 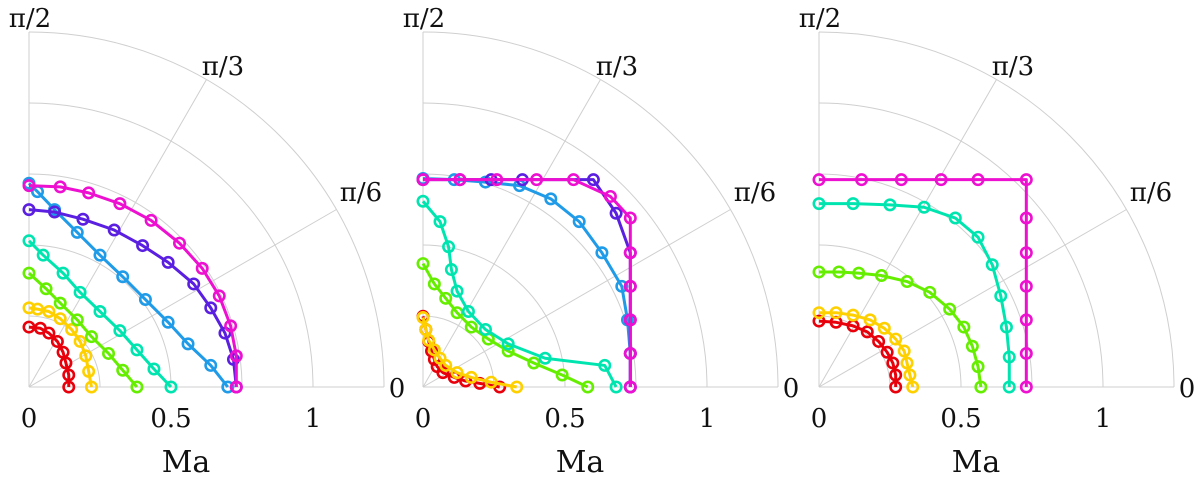 What do you see at coordinates (397, 389) in the screenshot?
I see `angle-tick-label: 0` at bounding box center [397, 389].